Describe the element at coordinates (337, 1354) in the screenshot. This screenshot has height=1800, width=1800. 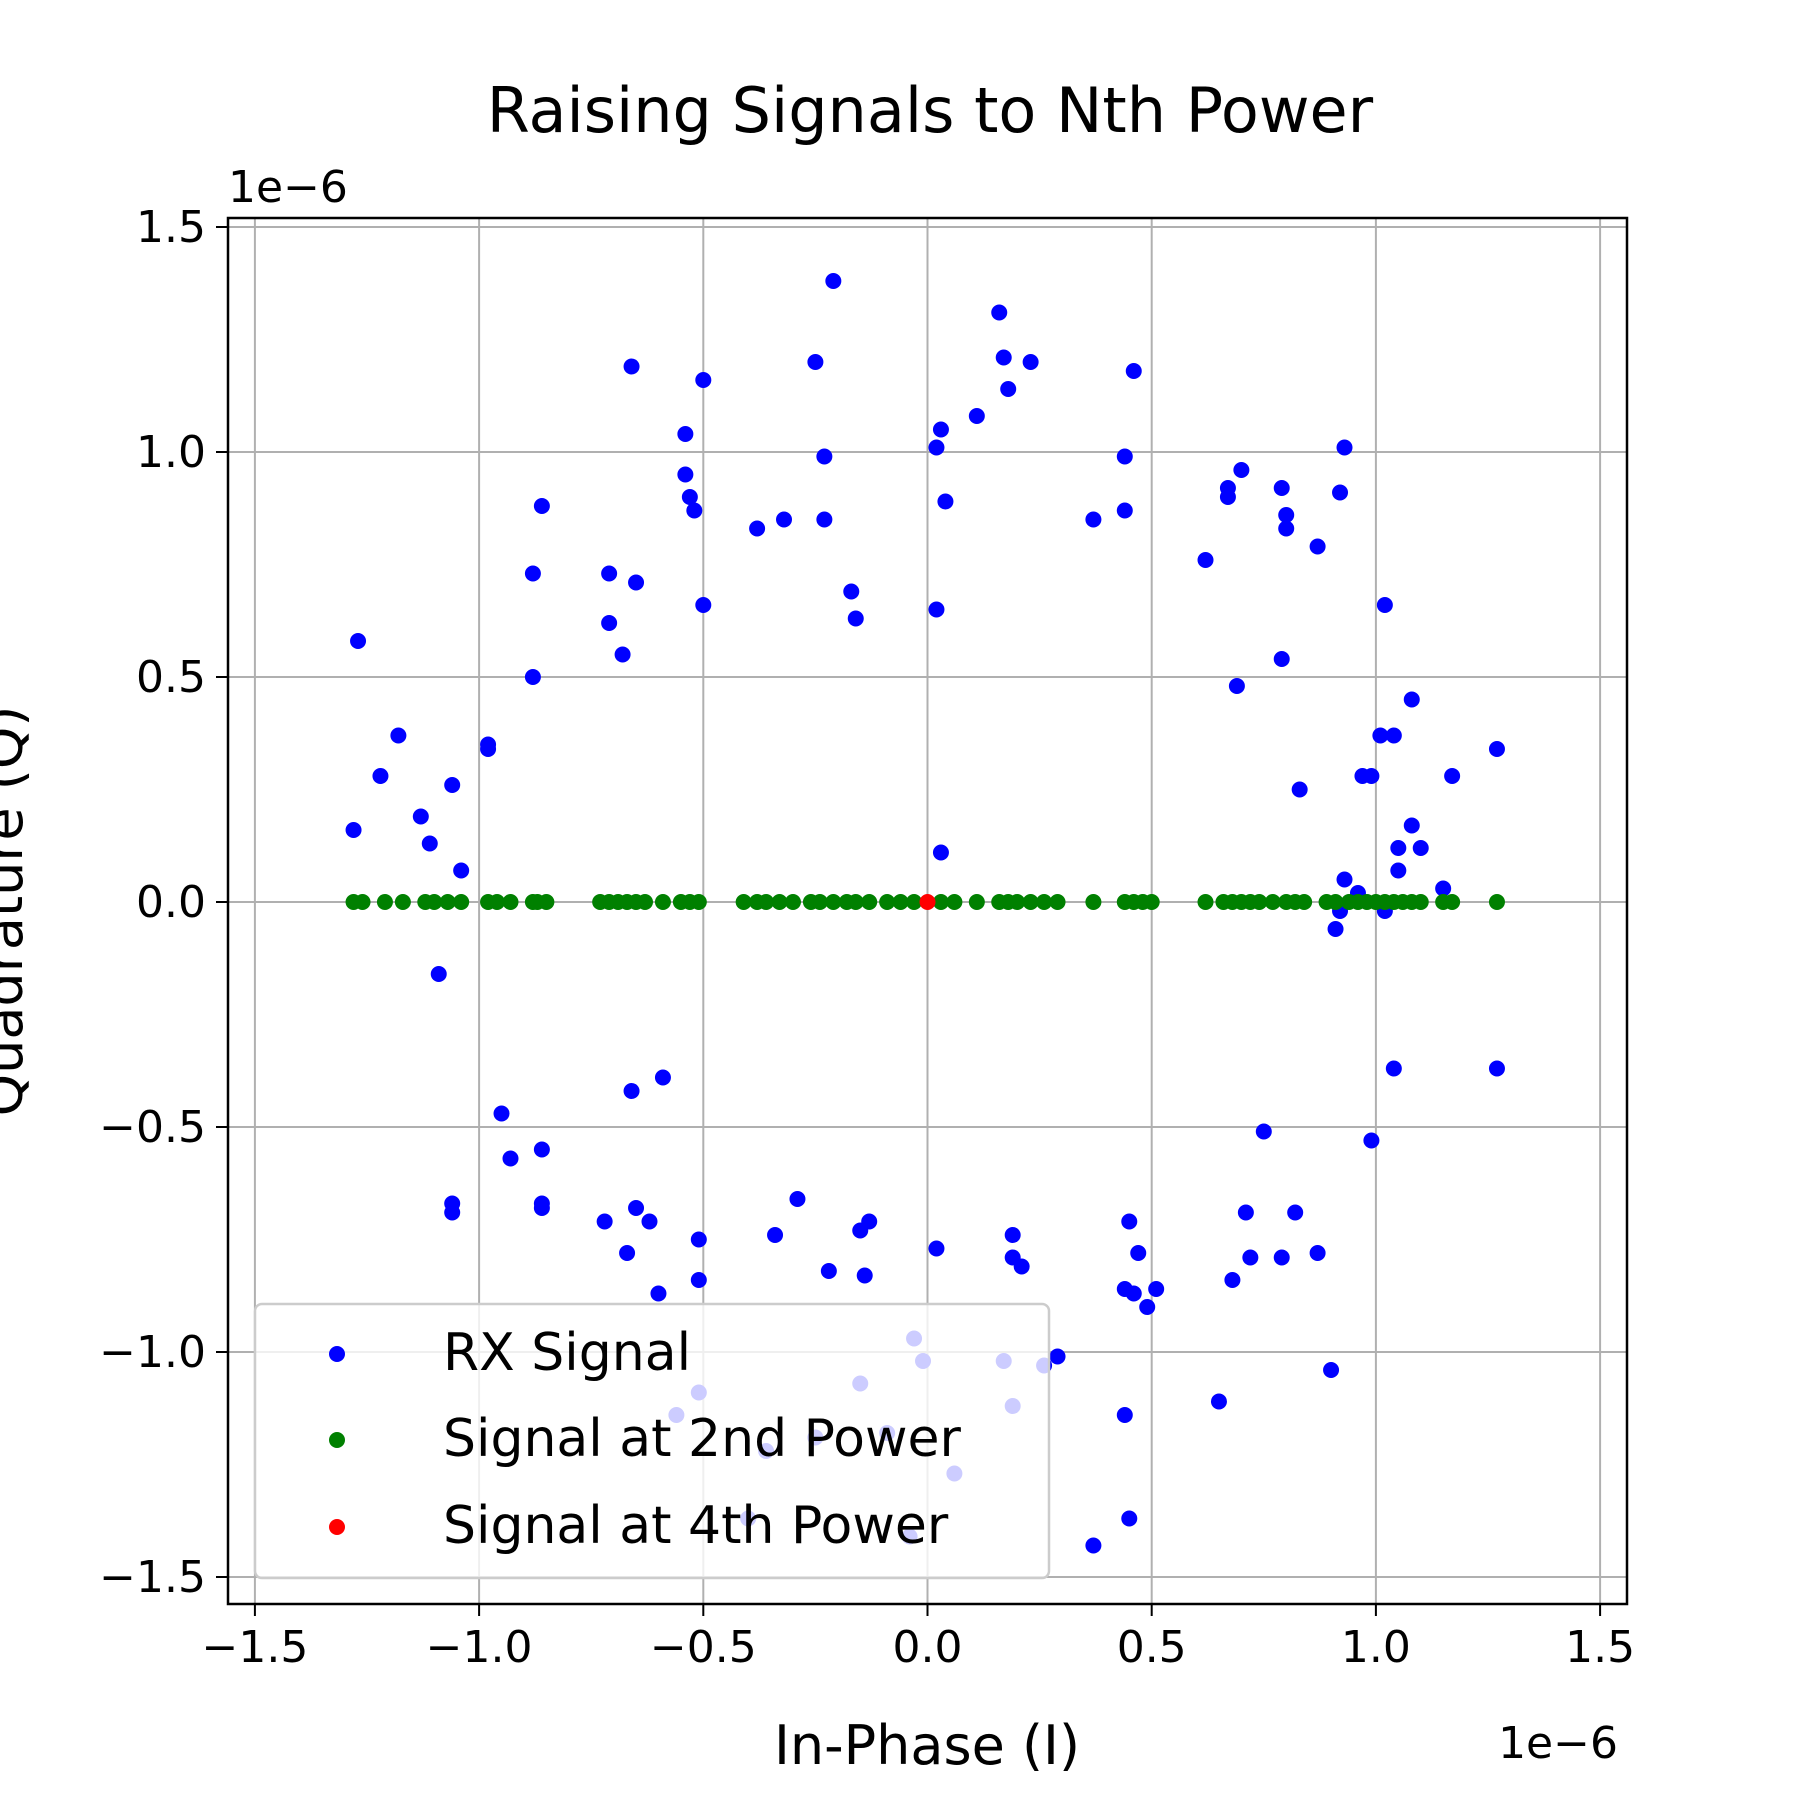
I see `legend-marker-rx-signal` at that location.